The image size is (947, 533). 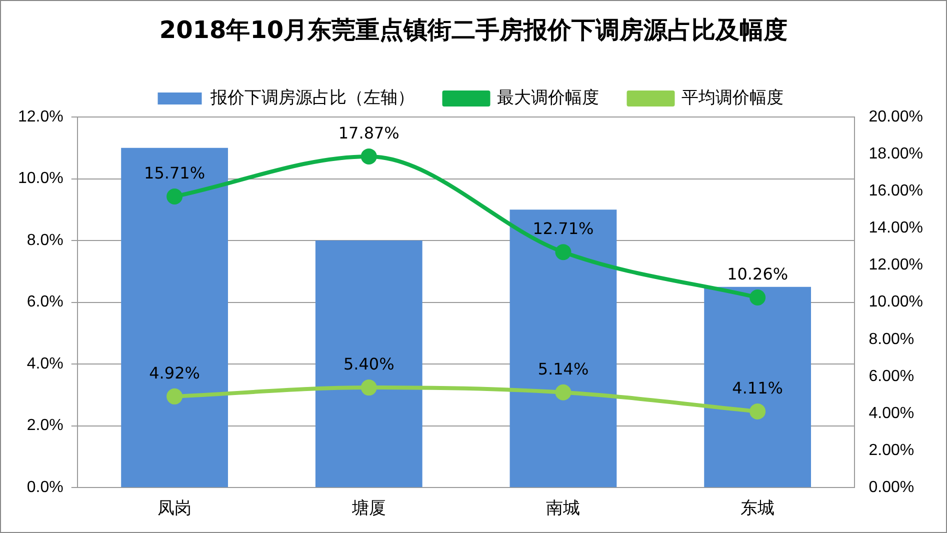 I want to click on legend-label: 平均调价幅度, so click(x=732, y=98).